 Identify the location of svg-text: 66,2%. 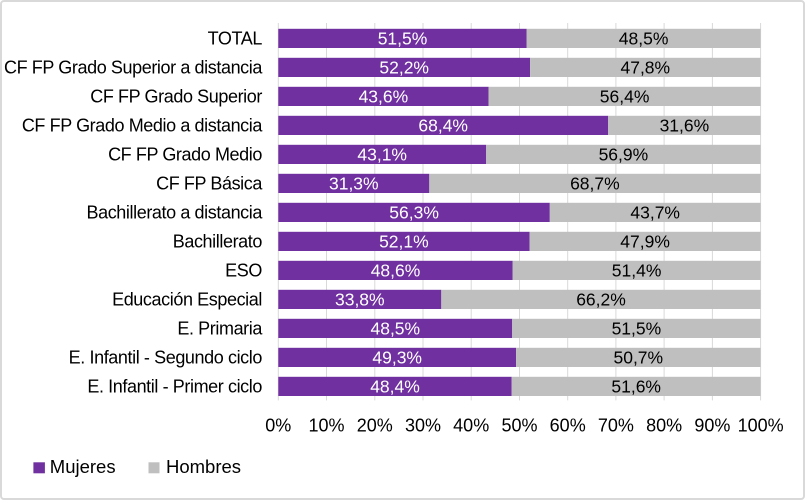
(601, 300).